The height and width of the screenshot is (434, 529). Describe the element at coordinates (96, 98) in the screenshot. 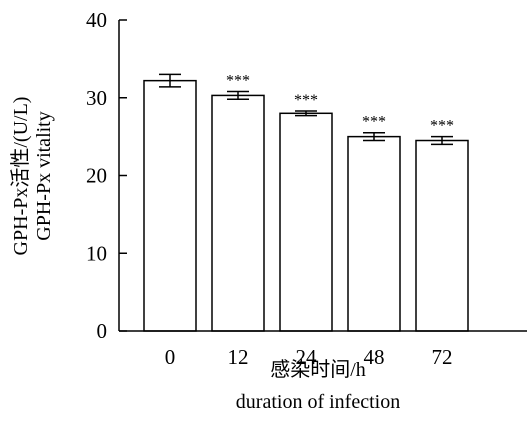

I see `y-tick-label-30: 30` at that location.